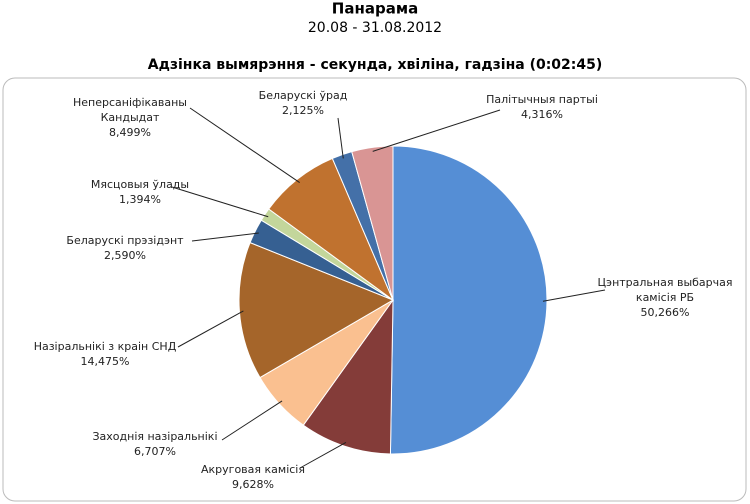  I want to click on chart-title: Панарама, so click(375, 9).